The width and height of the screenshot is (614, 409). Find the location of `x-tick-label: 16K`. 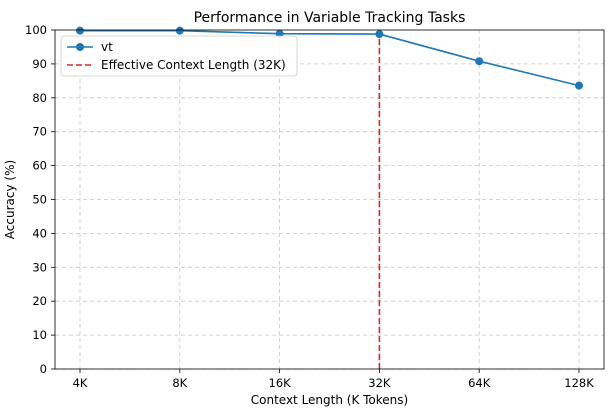

x-tick-label: 16K is located at coordinates (280, 383).